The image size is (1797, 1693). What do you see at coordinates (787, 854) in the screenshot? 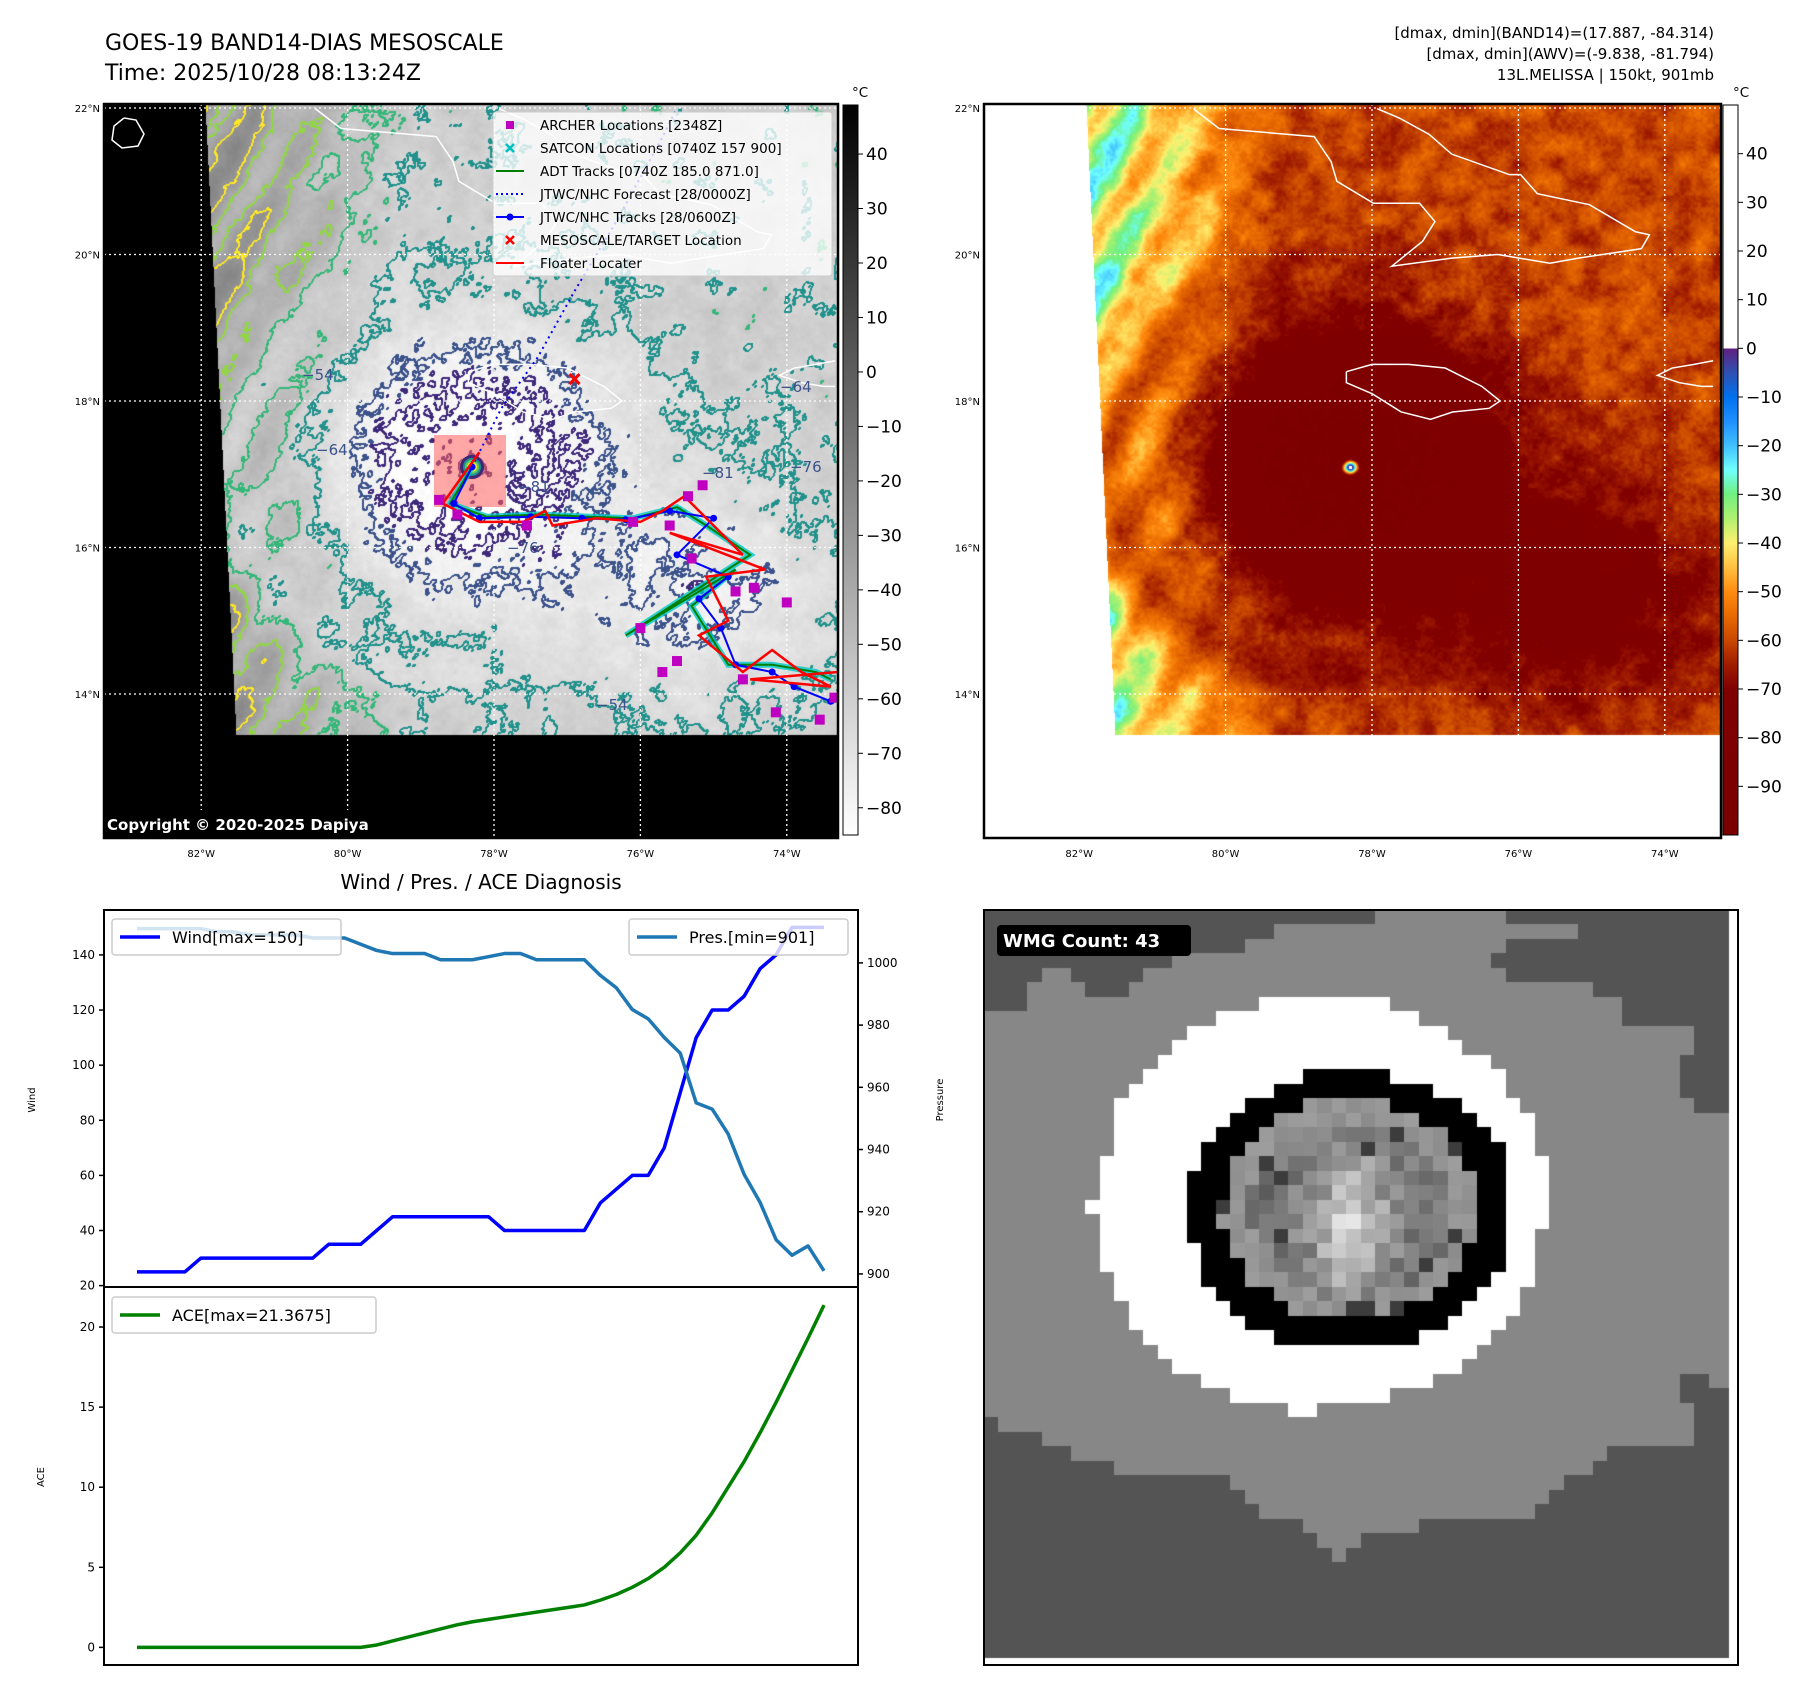
I see `longitude-label: 74°W` at bounding box center [787, 854].